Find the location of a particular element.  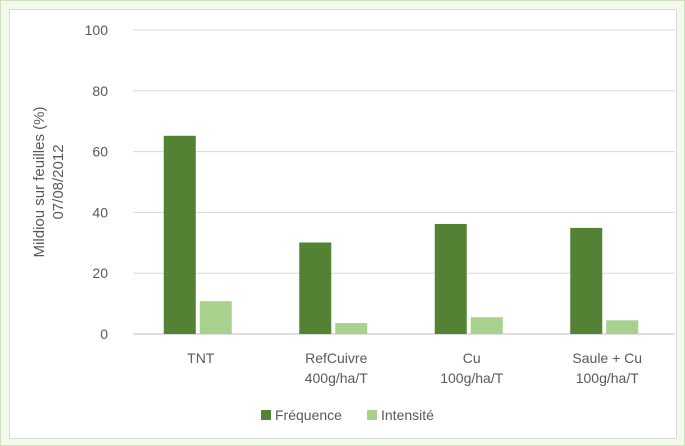

x-tick-label: Saule + Cu 100g/ha/T is located at coordinates (607, 368).